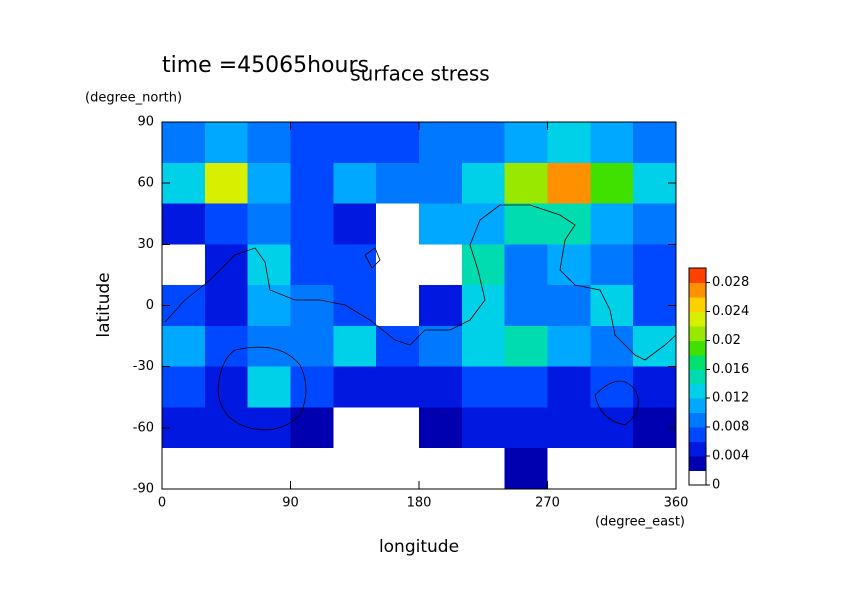  What do you see at coordinates (145, 183) in the screenshot?
I see `y-tick-label: 60` at bounding box center [145, 183].